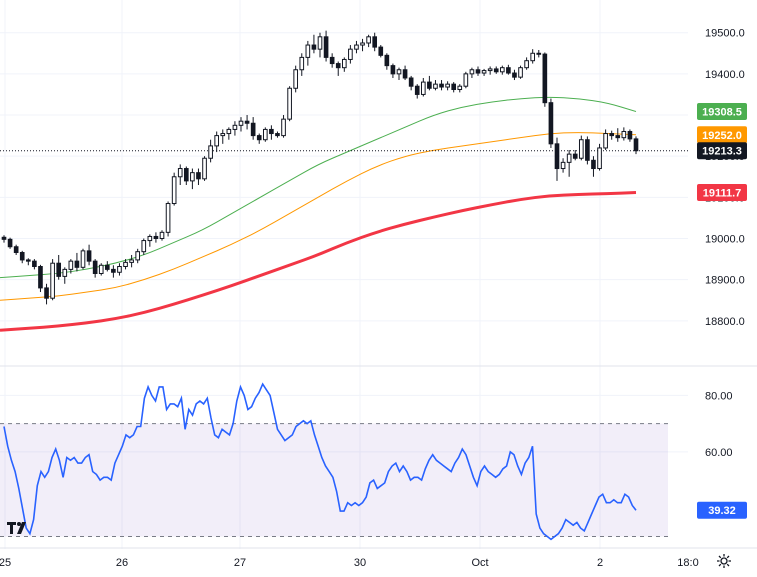 This screenshot has width=757, height=577. I want to click on rsi-tick-label: 60.00, so click(719, 453).